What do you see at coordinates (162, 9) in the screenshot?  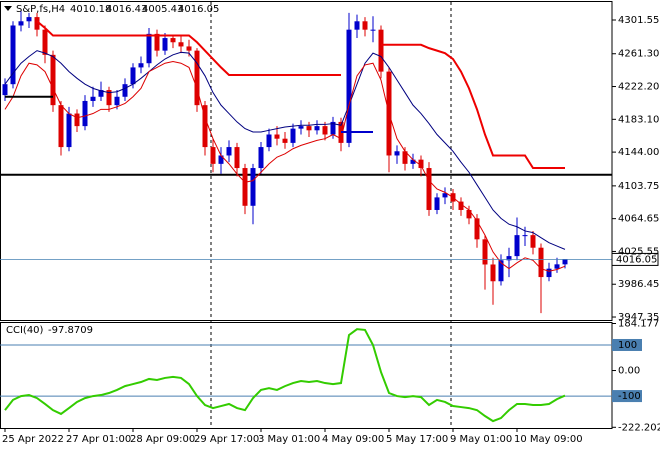 I see `ohlc-low: 4005.43` at bounding box center [162, 9].